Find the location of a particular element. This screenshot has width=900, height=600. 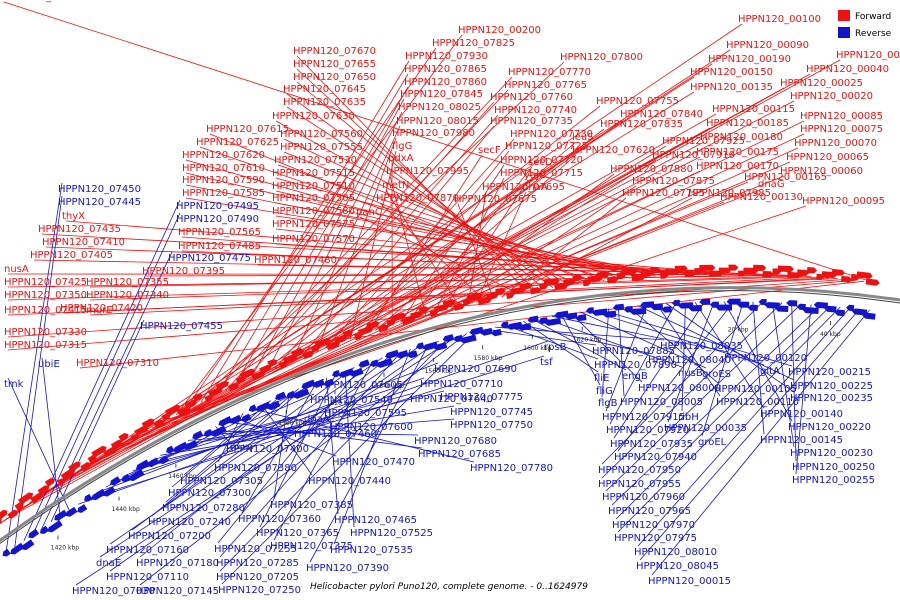

forward-gene-label: HPPN120_07395 is located at coordinates (183, 271).